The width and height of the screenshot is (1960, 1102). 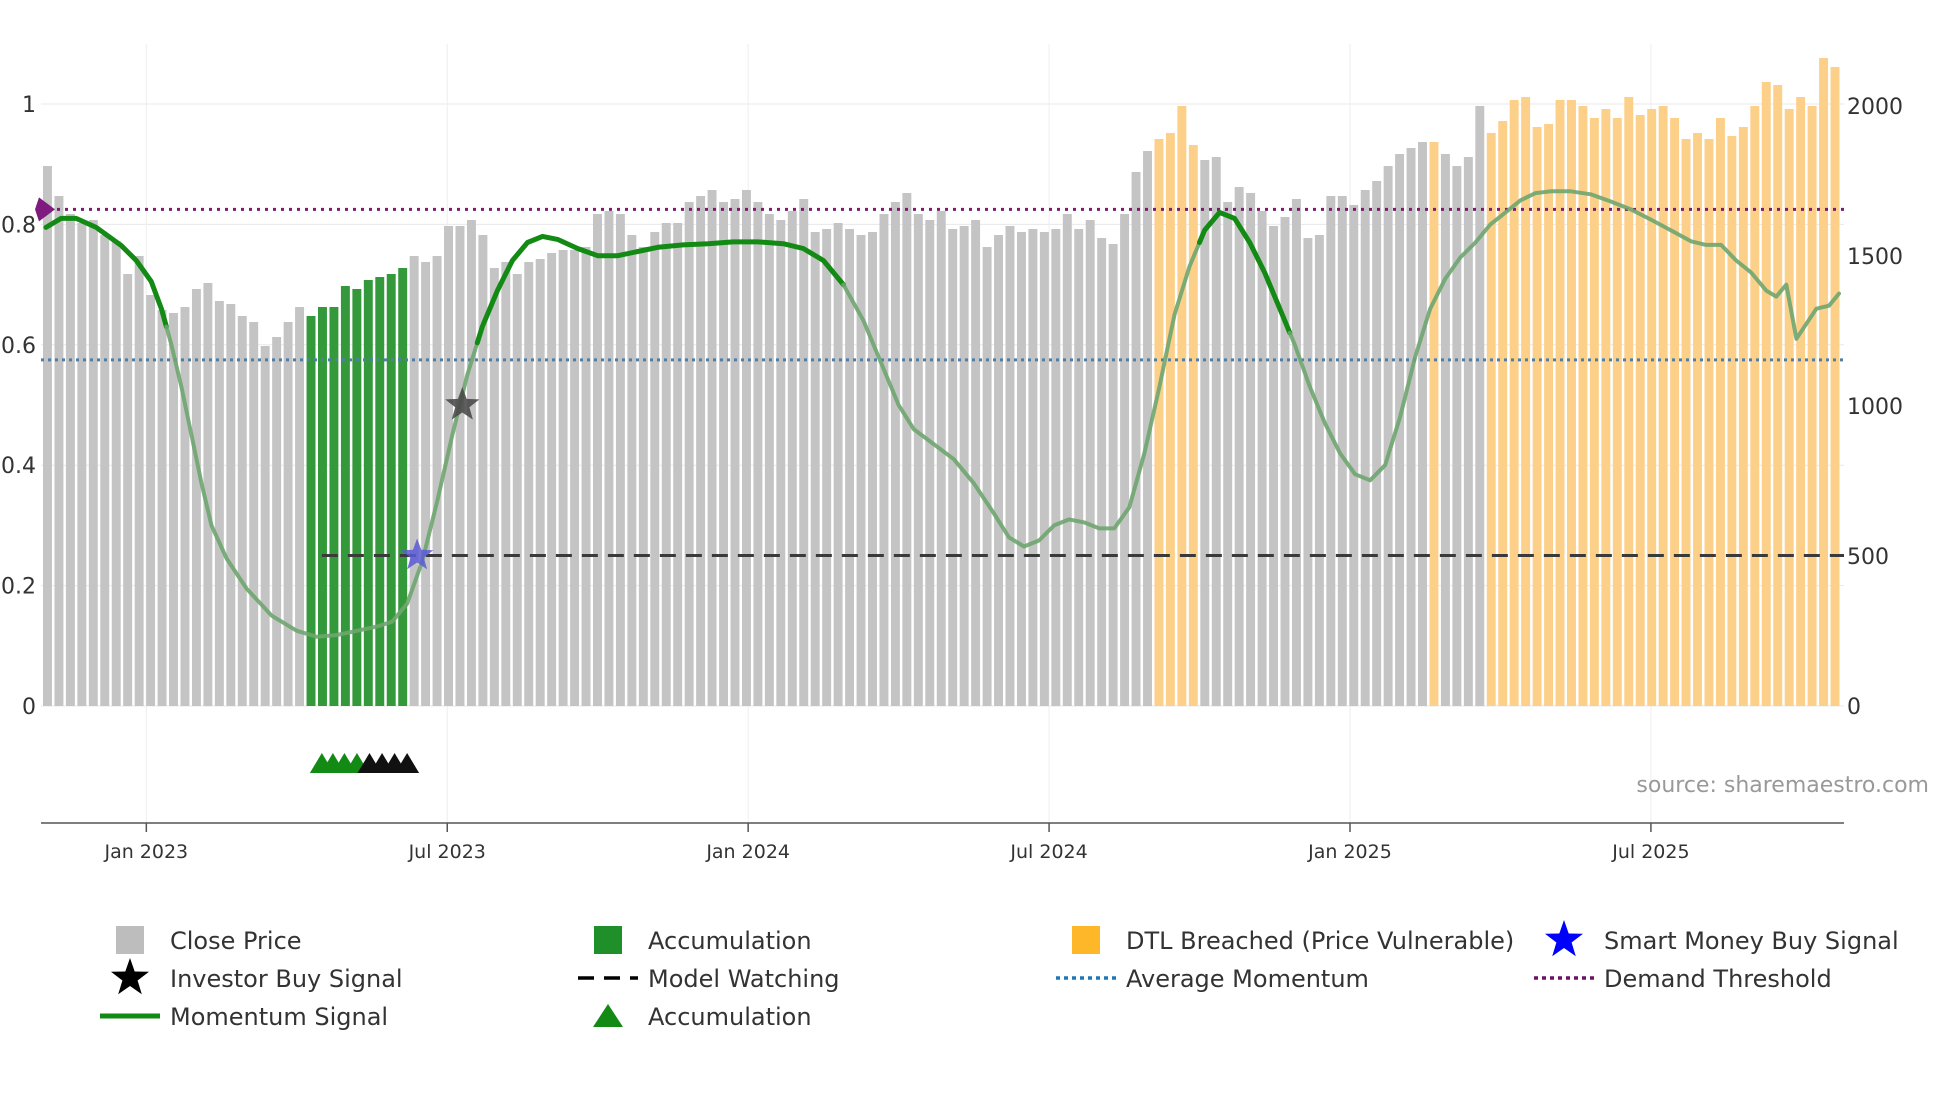 What do you see at coordinates (1875, 257) in the screenshot?
I see `right-axis-tick-label: 1500` at bounding box center [1875, 257].